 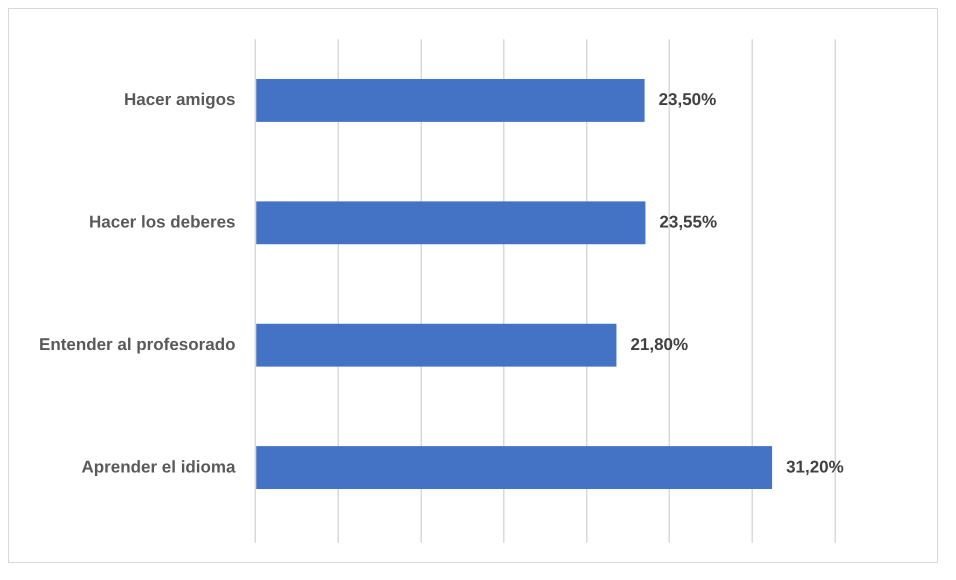 What do you see at coordinates (688, 222) in the screenshot?
I see `data-label: 23,55%` at bounding box center [688, 222].